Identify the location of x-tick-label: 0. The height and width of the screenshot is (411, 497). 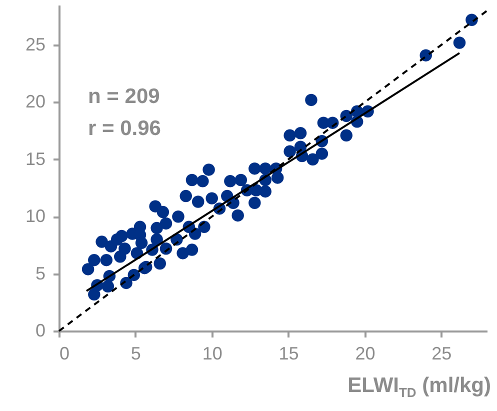
(65, 354).